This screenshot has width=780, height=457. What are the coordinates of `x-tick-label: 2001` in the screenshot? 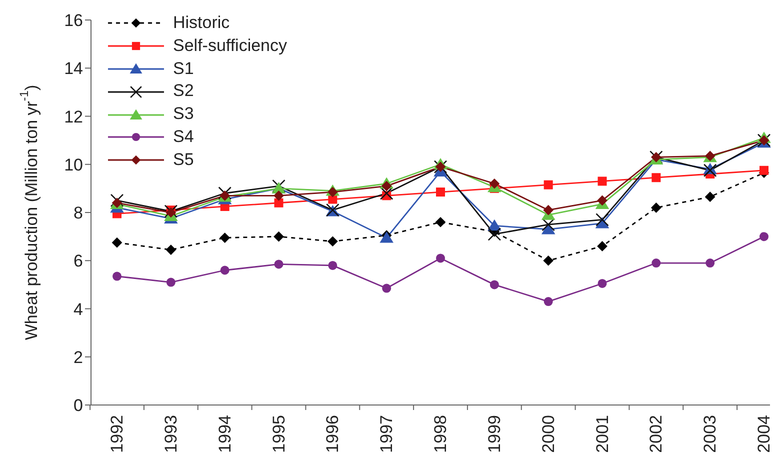 It's located at (602, 434).